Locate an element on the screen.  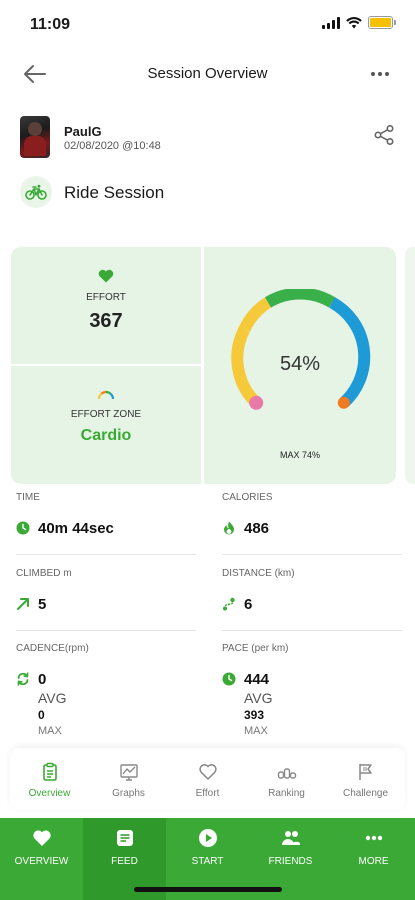
stat-time-value: 40m 44sec is located at coordinates (76, 528).